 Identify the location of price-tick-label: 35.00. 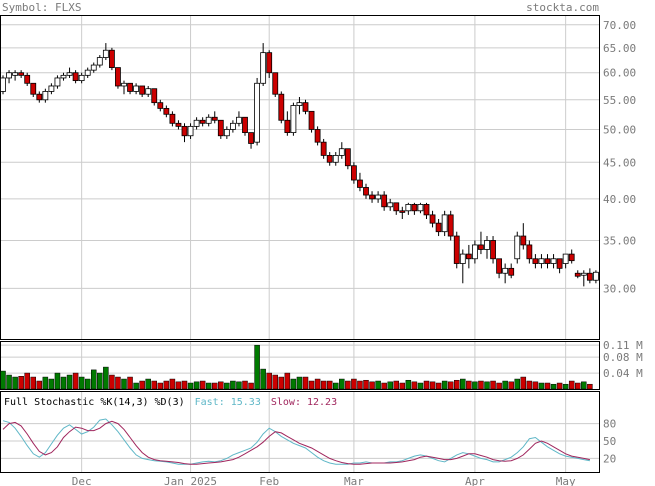
(619, 240).